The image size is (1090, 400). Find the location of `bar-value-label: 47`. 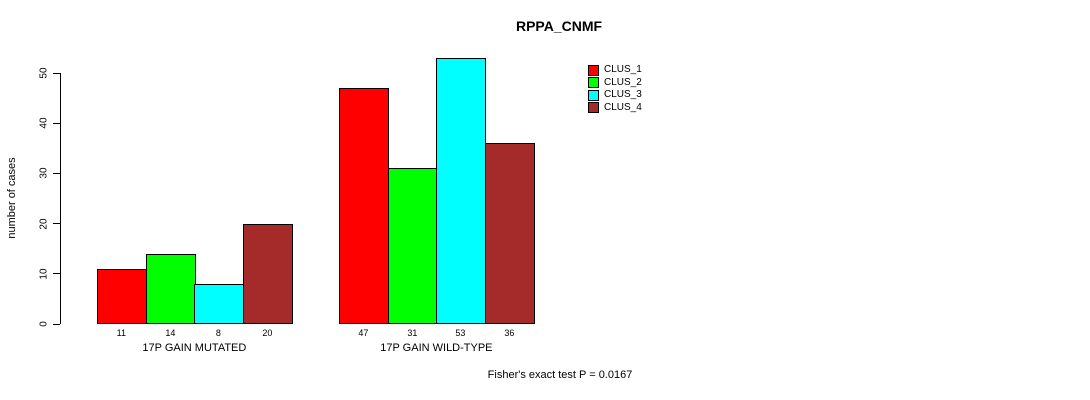

bar-value-label: 47 is located at coordinates (363, 333).